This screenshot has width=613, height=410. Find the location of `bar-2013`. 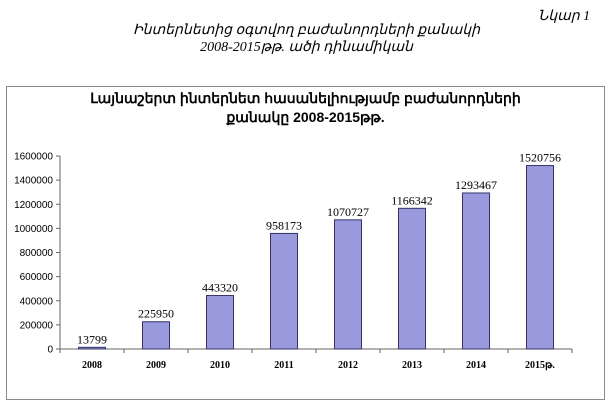

bar-2013 is located at coordinates (412, 278).